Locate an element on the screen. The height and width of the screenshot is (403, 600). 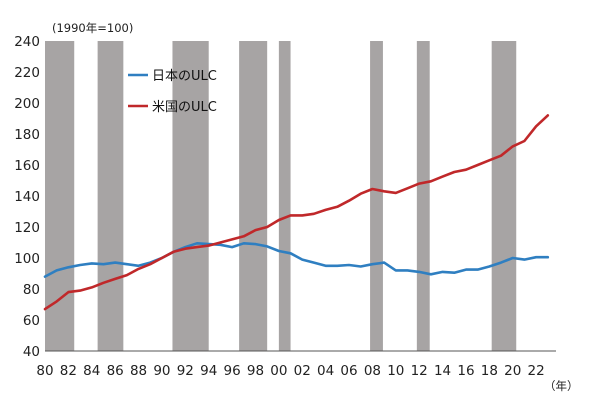
x-tick-label: 92 is located at coordinates (185, 371).